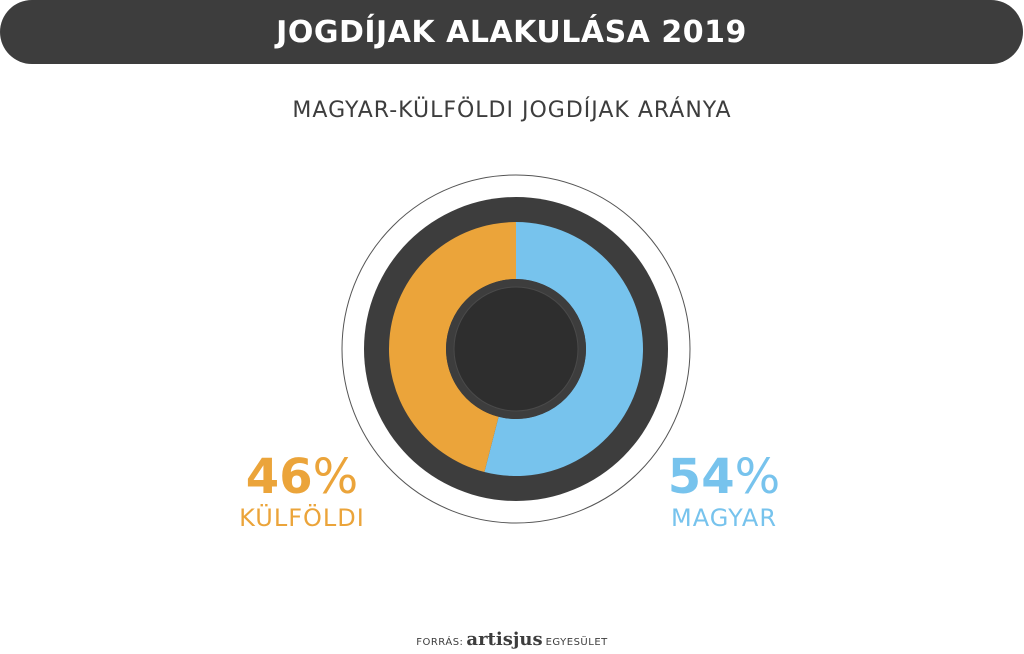 This screenshot has height=654, width=1024. Describe the element at coordinates (452, 347) in the screenshot. I see `pie-slice-kulfoldi` at that location.